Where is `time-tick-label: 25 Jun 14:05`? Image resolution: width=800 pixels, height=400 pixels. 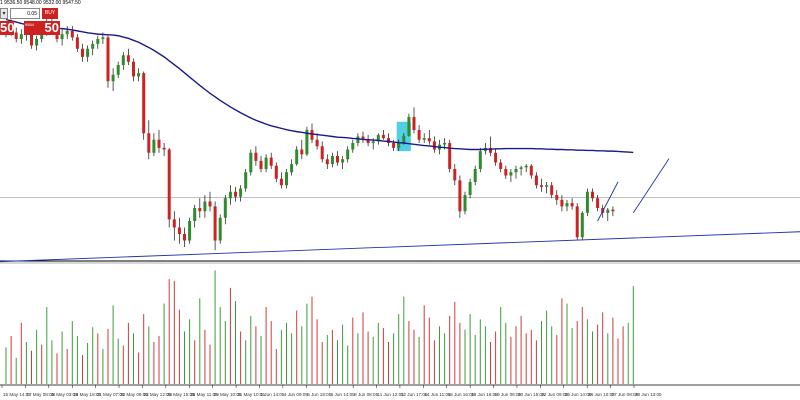
time-tick-label: 25 Jun 14:05 is located at coordinates (578, 394).